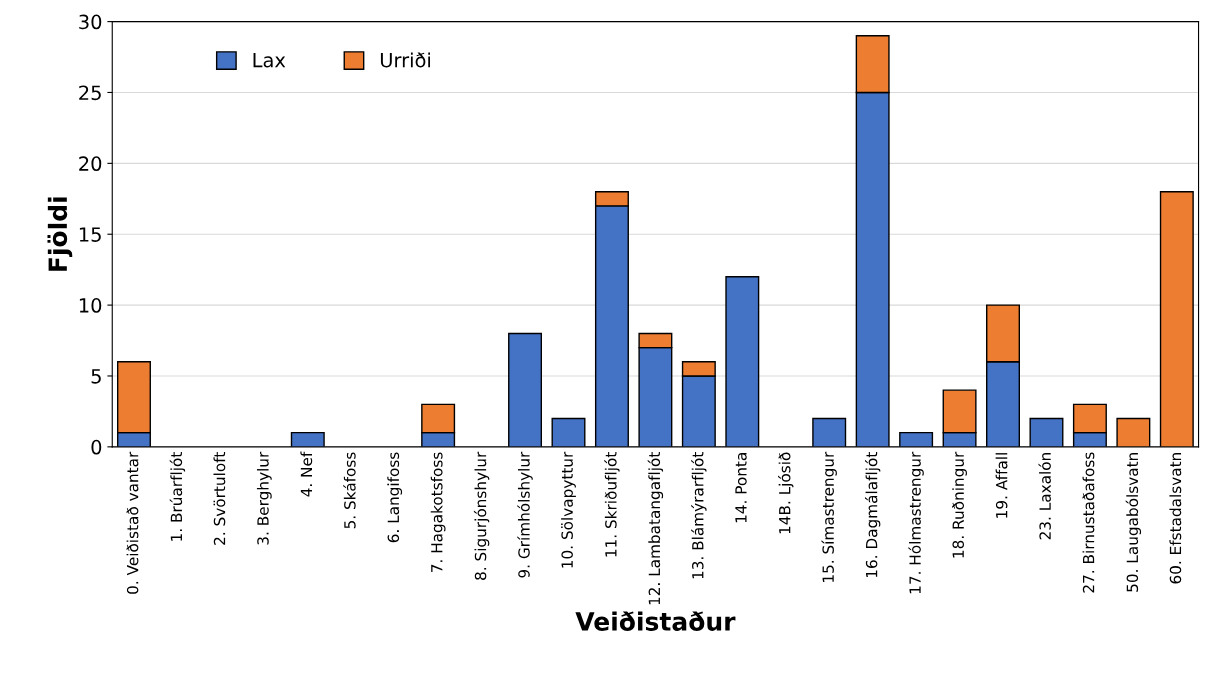 The image size is (1207, 675). I want to click on x-tick-label: 0. Veiðistað vantar, so click(132, 522).